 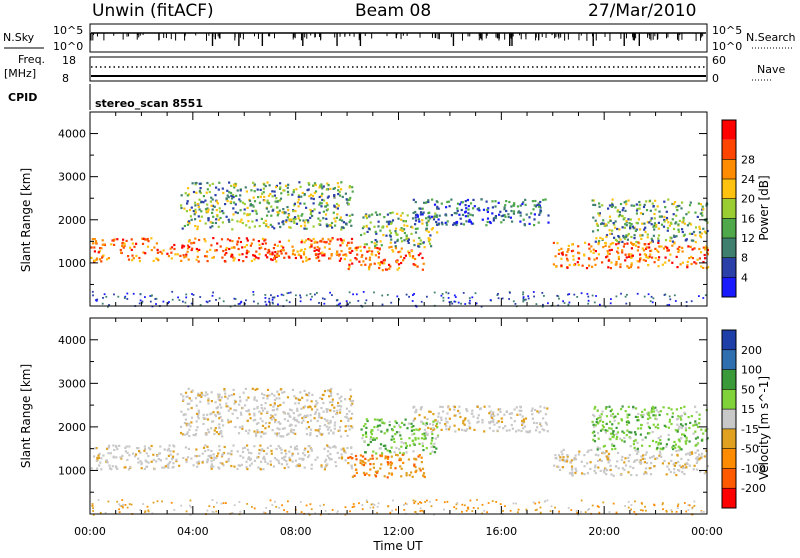 I want to click on x-tick-label: 04:00, so click(x=193, y=531).